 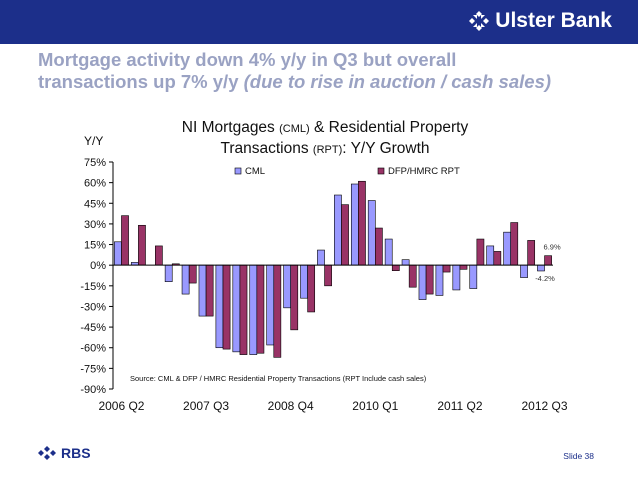 I want to click on cml-bar-2009-q1, so click(x=304, y=281).